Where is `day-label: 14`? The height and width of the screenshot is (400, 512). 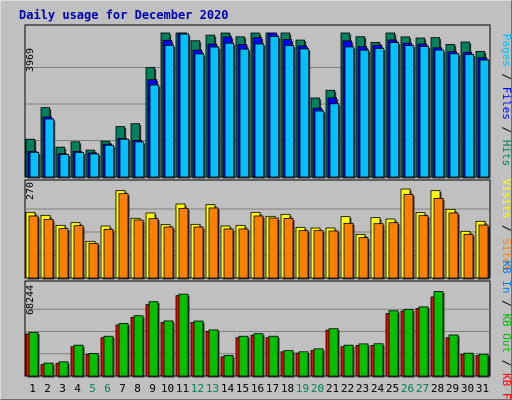
day-label: 14 is located at coordinates (228, 388).